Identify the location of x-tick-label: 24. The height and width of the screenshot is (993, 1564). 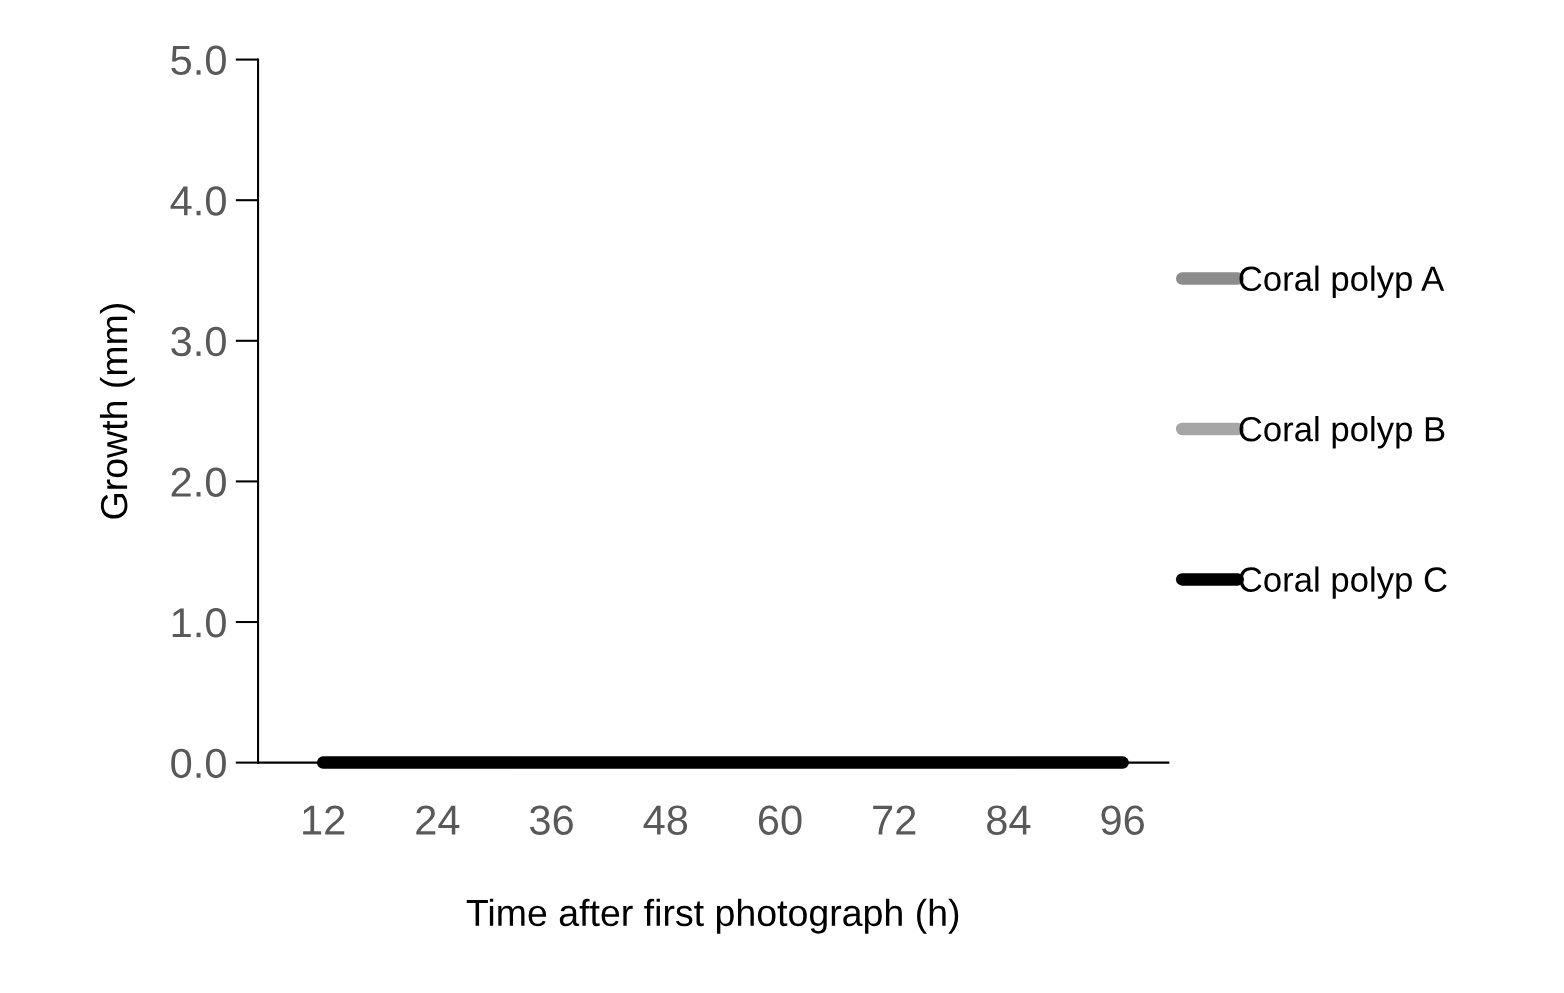
(438, 820).